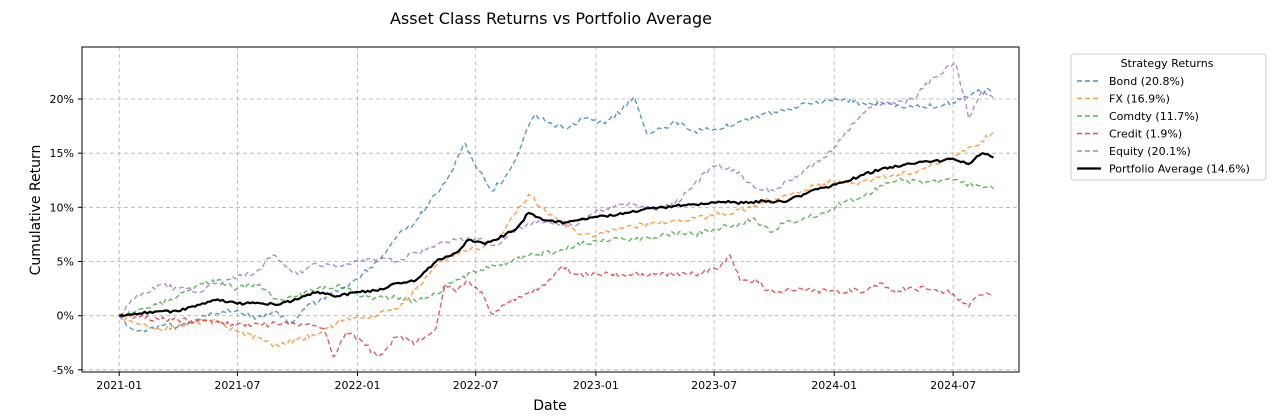 This screenshot has width=1282, height=419. I want to click on x-tick-label: 2024-01, so click(834, 385).